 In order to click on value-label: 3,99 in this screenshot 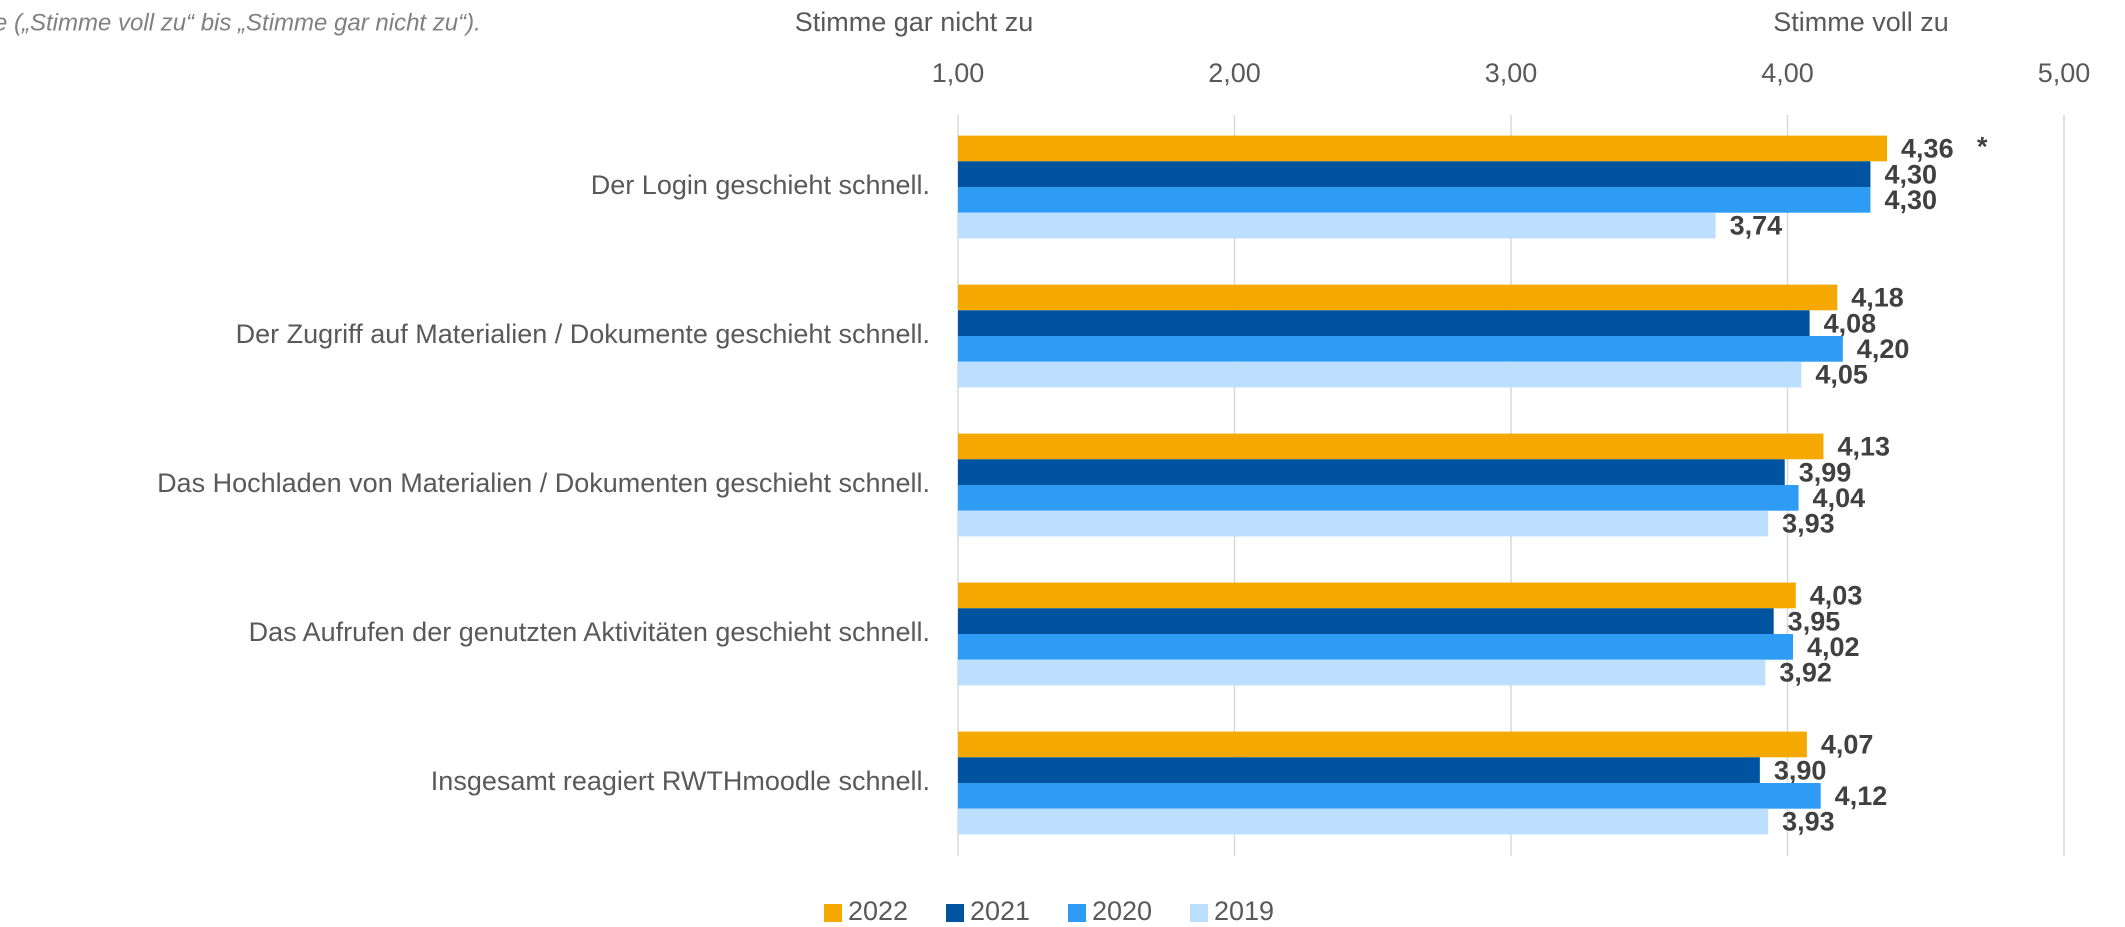, I will do `click(1825, 472)`.